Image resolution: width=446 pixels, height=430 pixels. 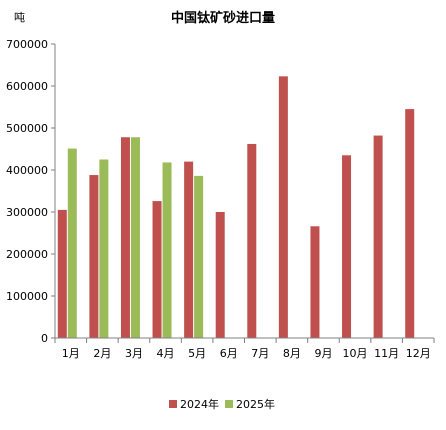 What do you see at coordinates (44, 338) in the screenshot?
I see `y-tick-label: 0` at bounding box center [44, 338].